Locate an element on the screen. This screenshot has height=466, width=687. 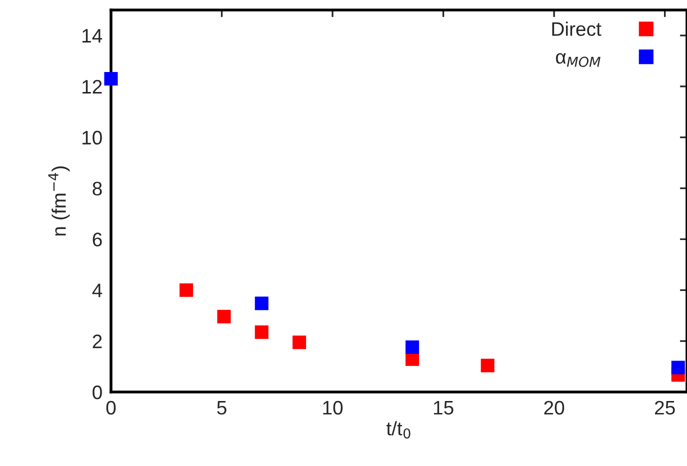
x-tick-label: 10 is located at coordinates (333, 407).